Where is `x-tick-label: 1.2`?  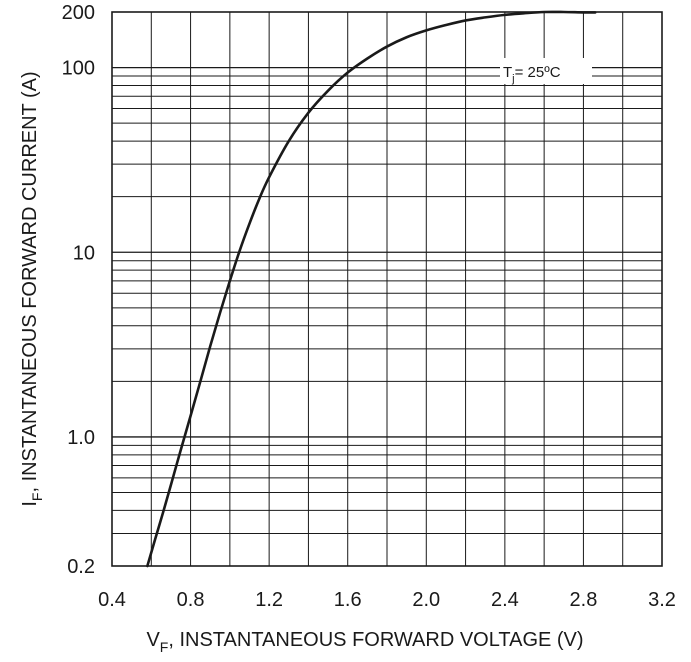
x-tick-label: 1.2 is located at coordinates (269, 600).